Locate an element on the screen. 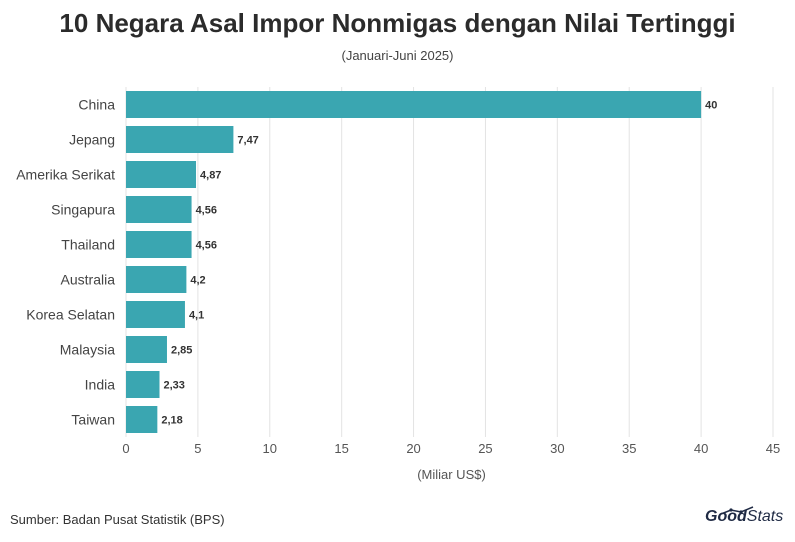 The image size is (795, 542). category-label: Singapura is located at coordinates (83, 210).